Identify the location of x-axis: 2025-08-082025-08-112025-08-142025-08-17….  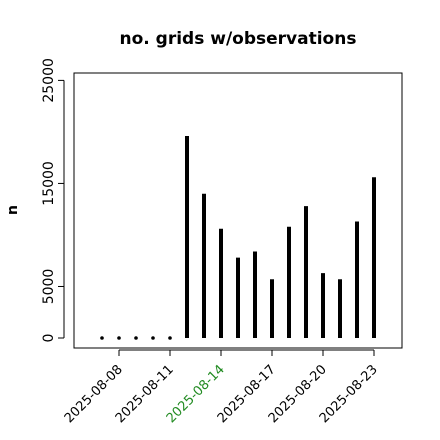
(221, 387).